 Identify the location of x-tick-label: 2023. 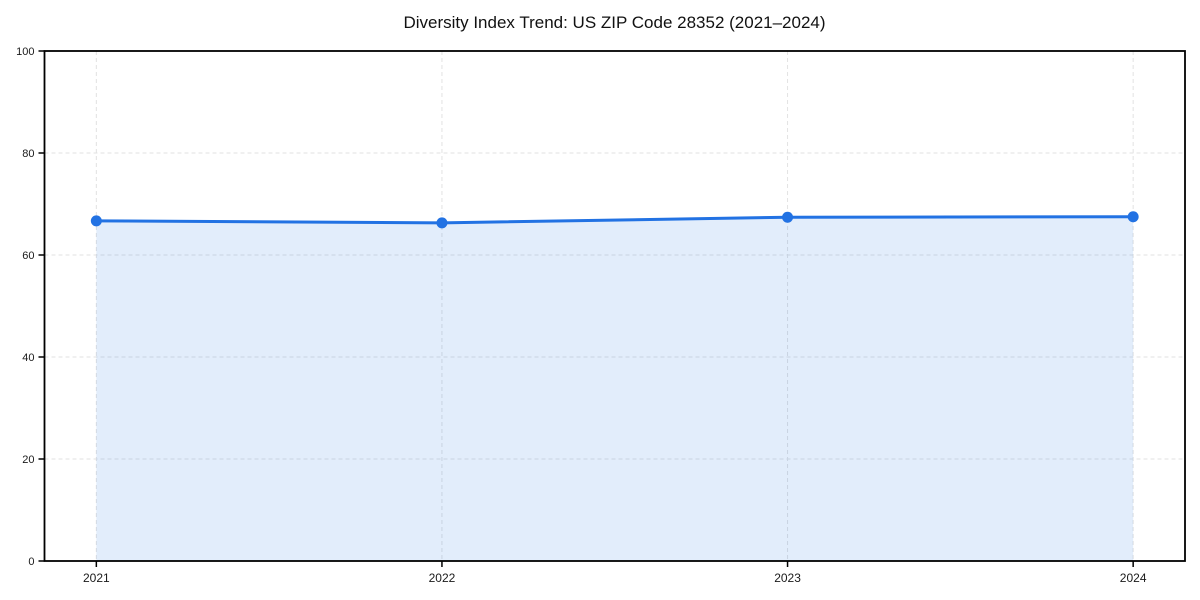
(787, 578).